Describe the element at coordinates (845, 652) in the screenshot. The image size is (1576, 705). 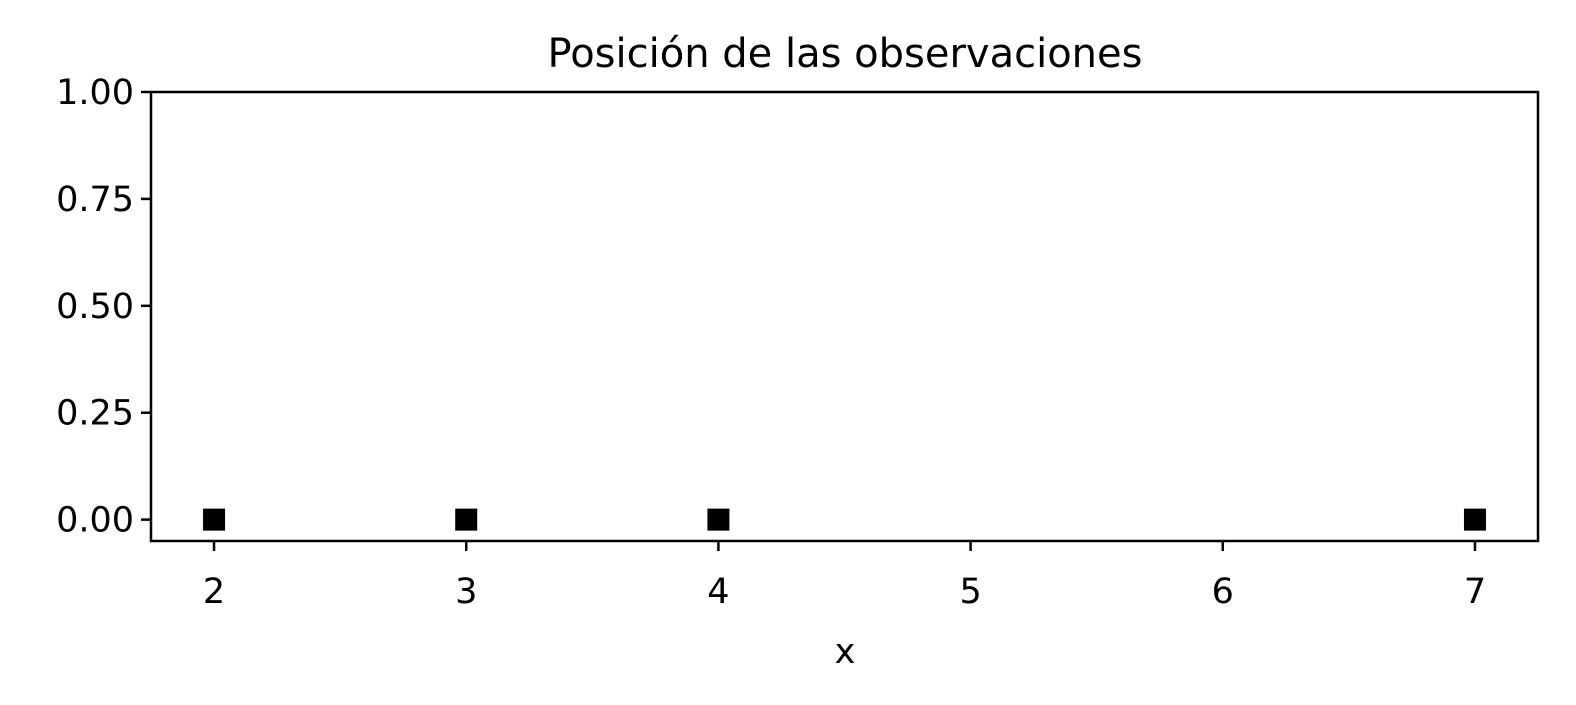
I see `x-axis-label: x` at that location.